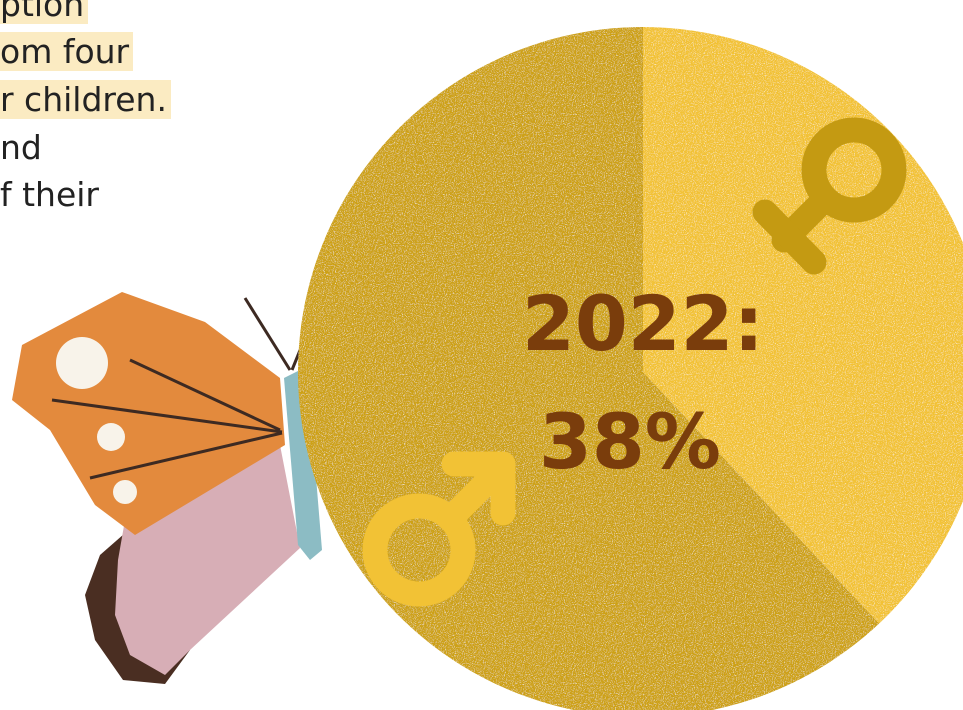  What do you see at coordinates (630, 441) in the screenshot?
I see `center-label-line-2: 38%` at bounding box center [630, 441].